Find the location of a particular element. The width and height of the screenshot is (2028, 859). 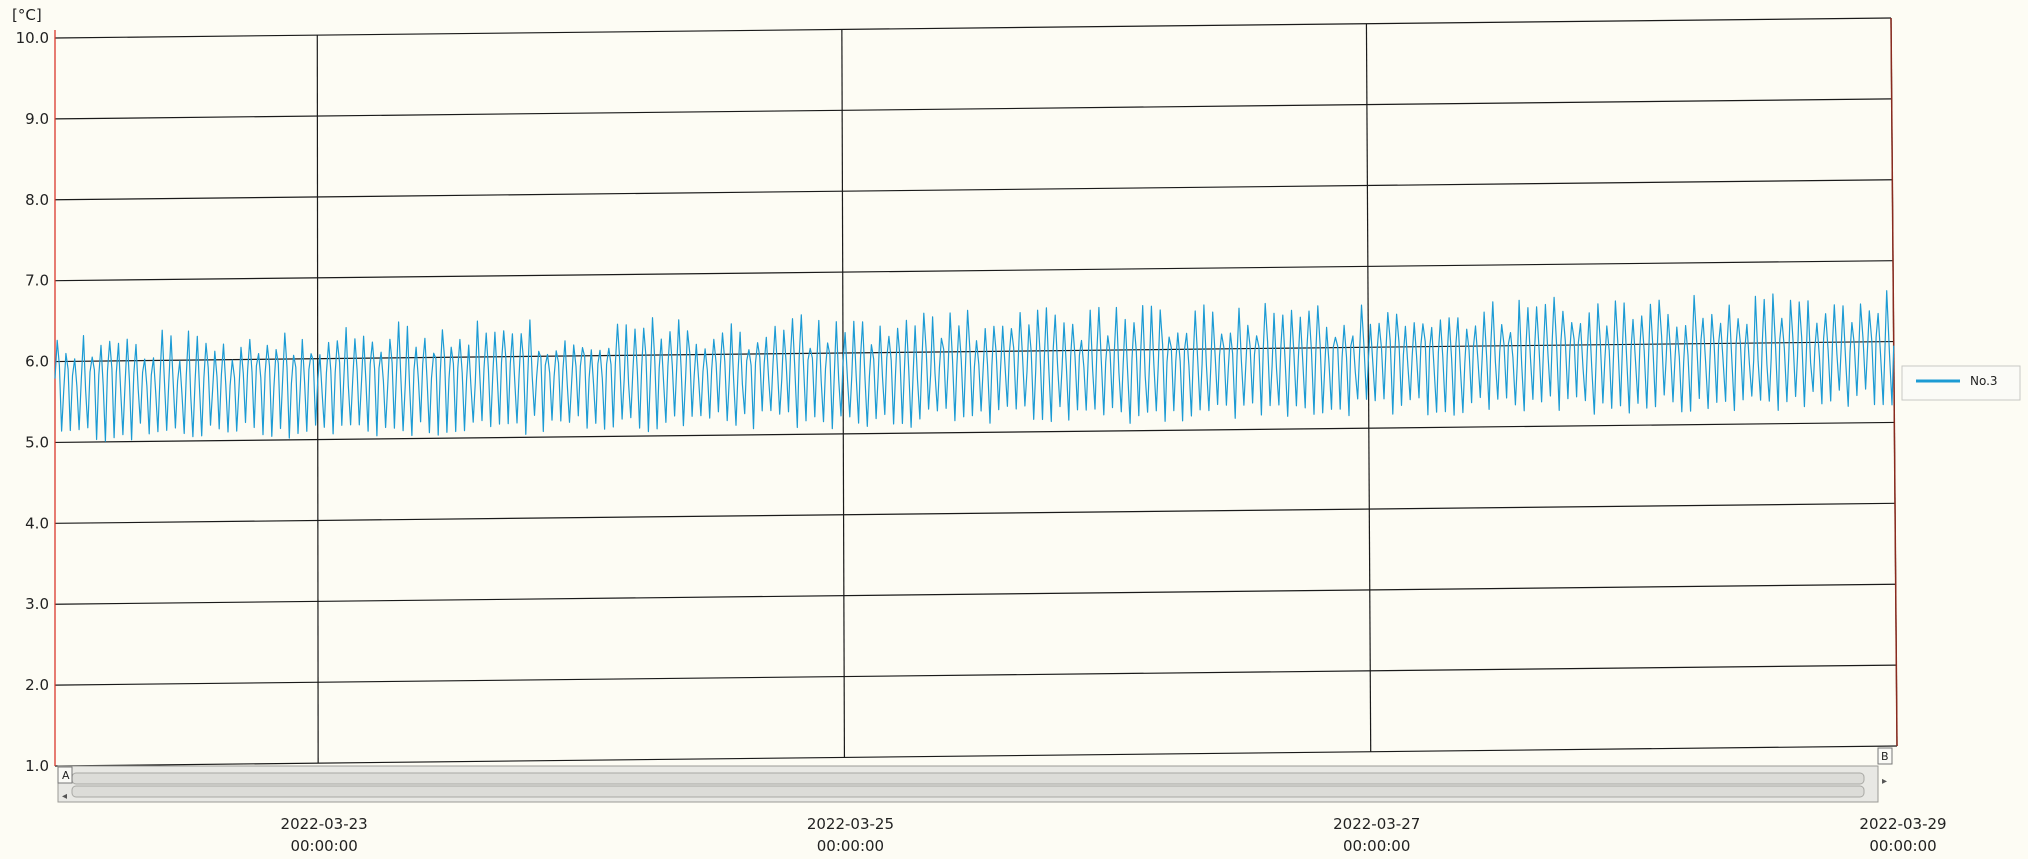

time-scrollbar: A B ◂ ▸ is located at coordinates (975, 775).